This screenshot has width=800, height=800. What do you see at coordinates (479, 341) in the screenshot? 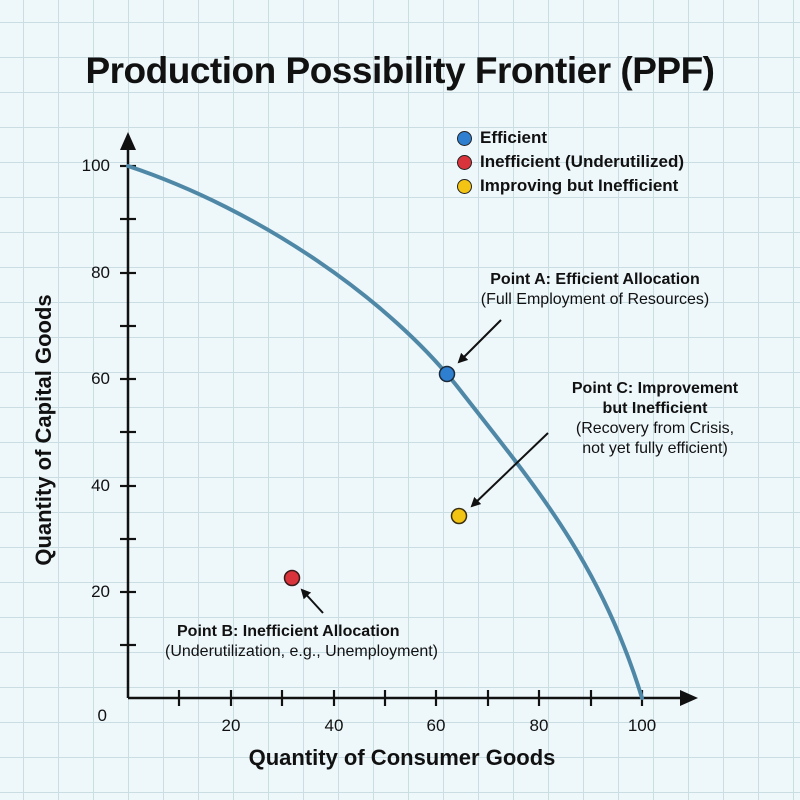
I see `arrow-point-a` at bounding box center [479, 341].